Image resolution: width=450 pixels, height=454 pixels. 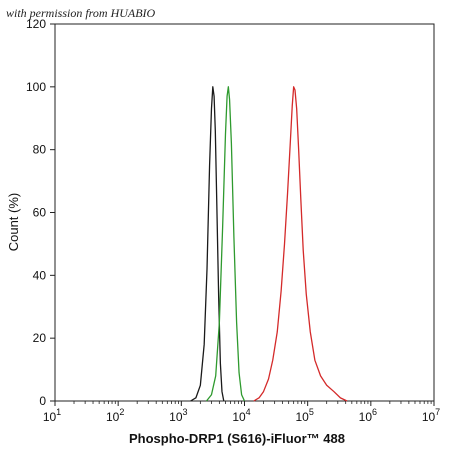 What do you see at coordinates (36, 24) in the screenshot?
I see `y-tick-label: 120` at bounding box center [36, 24].